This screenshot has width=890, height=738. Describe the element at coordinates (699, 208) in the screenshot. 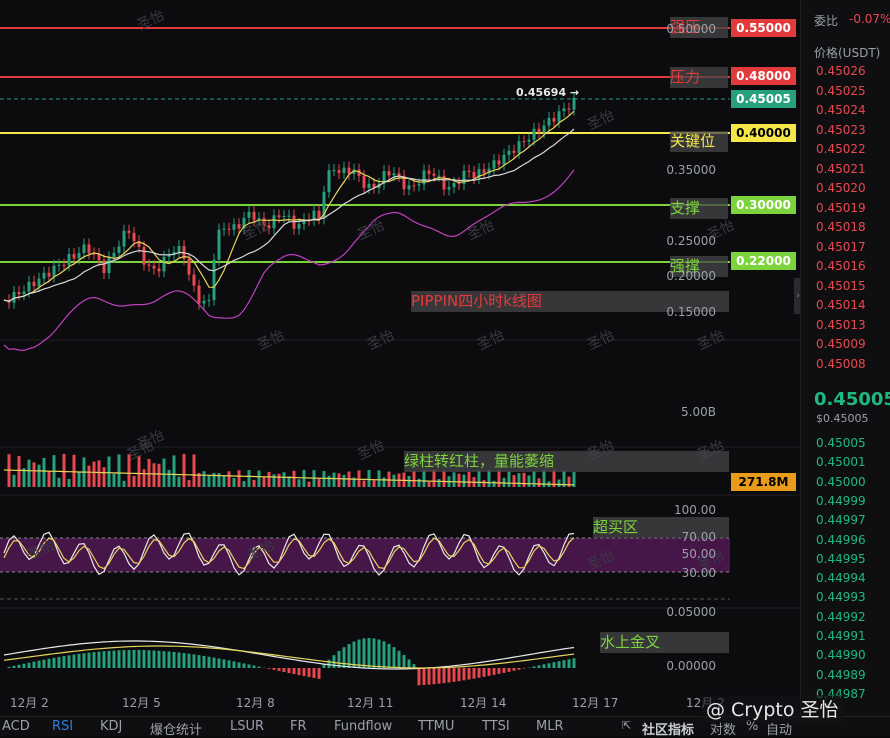

I see `label-support: 支撑` at that location.